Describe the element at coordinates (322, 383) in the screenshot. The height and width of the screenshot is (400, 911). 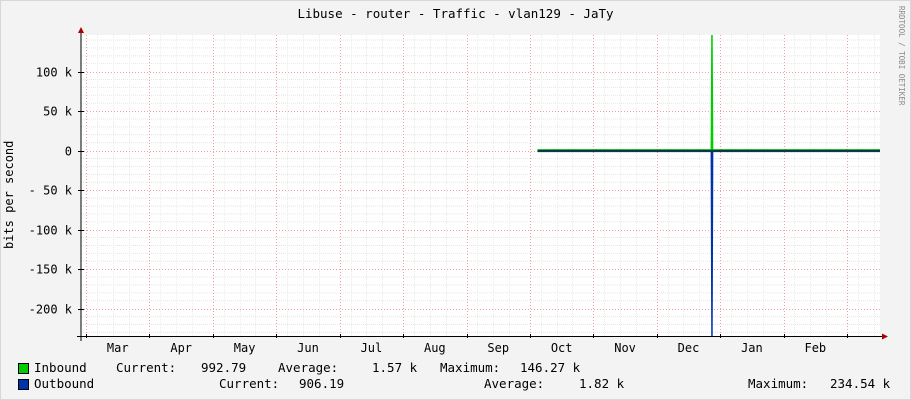
I see `outbound-current-value: 906.19` at that location.